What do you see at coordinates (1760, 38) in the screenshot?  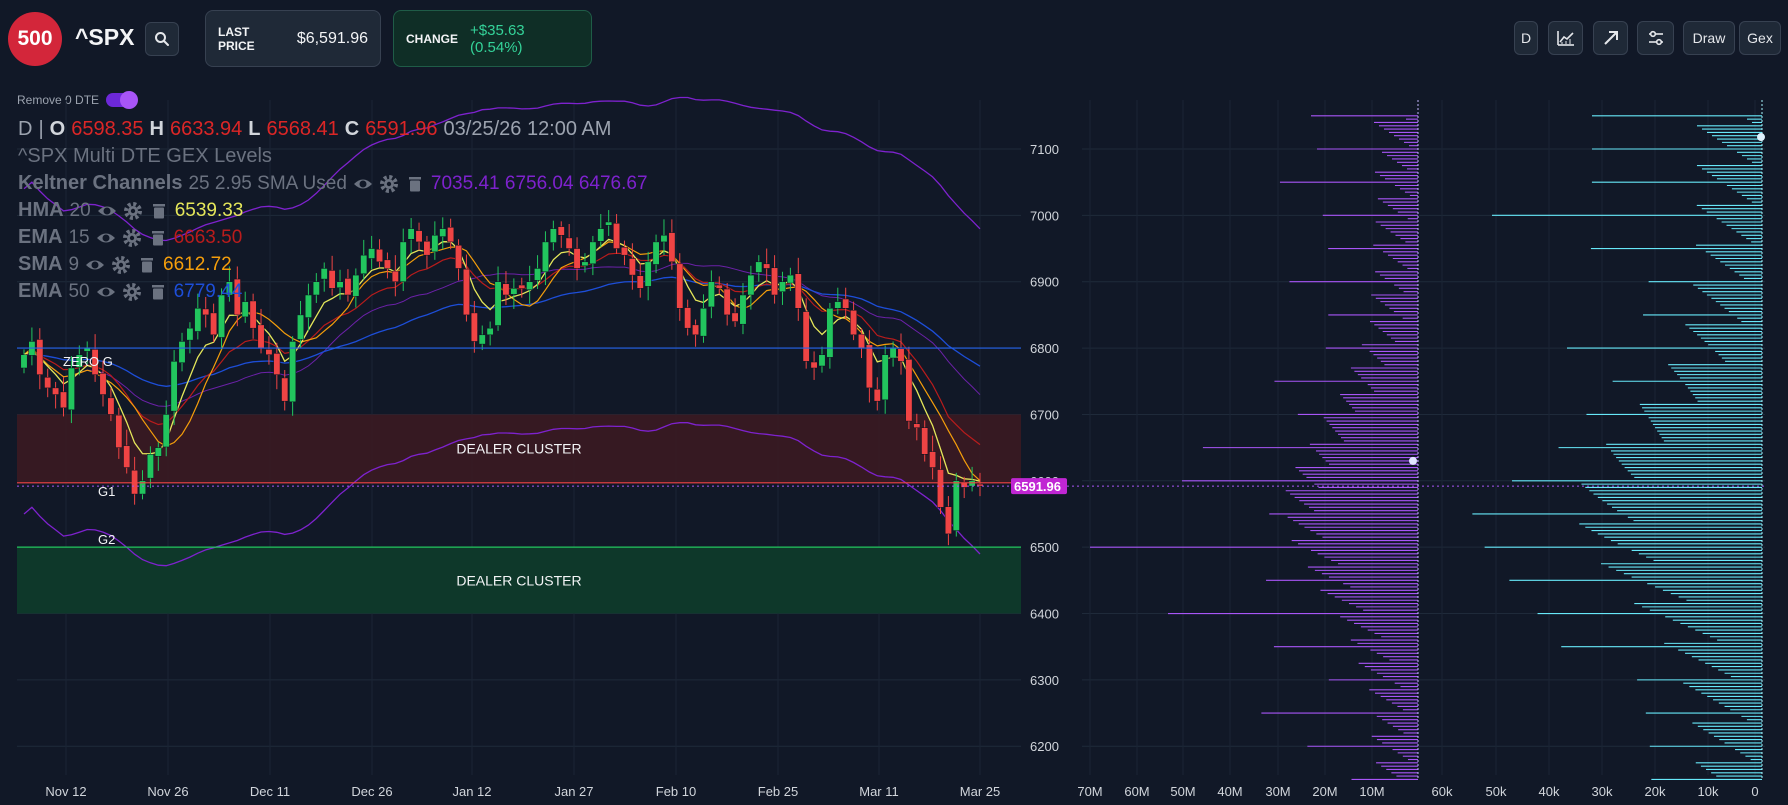 I see `gex-button: Gex` at bounding box center [1760, 38].